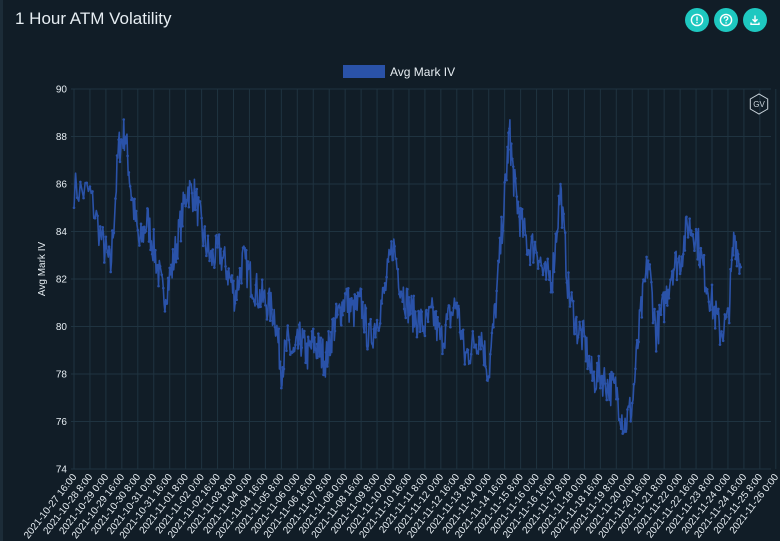 The height and width of the screenshot is (541, 780). What do you see at coordinates (422, 72) in the screenshot?
I see `legend-label: Avg Mark IV` at bounding box center [422, 72].